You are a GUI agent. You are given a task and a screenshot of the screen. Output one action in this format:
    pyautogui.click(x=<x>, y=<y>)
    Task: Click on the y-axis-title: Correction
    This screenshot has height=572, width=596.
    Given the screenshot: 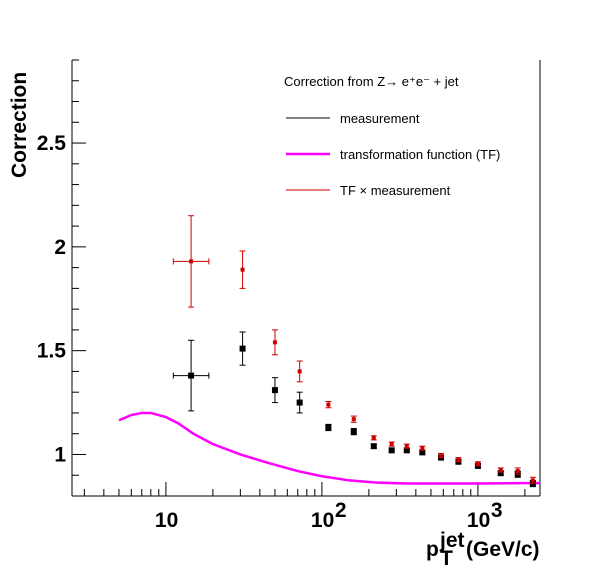 What is the action you would take?
    pyautogui.click(x=19, y=125)
    